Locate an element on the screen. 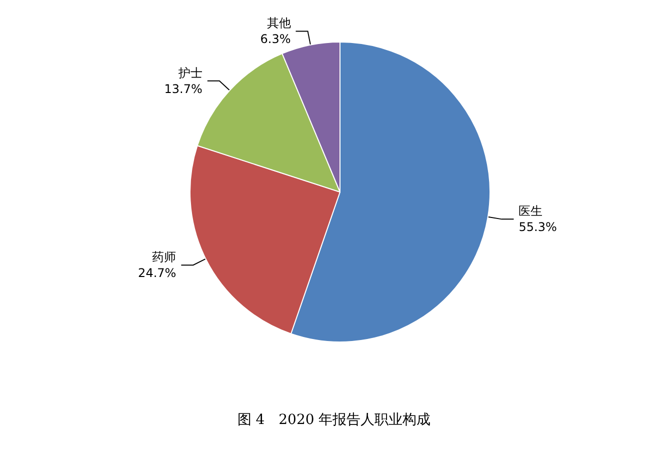 The height and width of the screenshot is (469, 668). data-label: 13.7% is located at coordinates (183, 89).